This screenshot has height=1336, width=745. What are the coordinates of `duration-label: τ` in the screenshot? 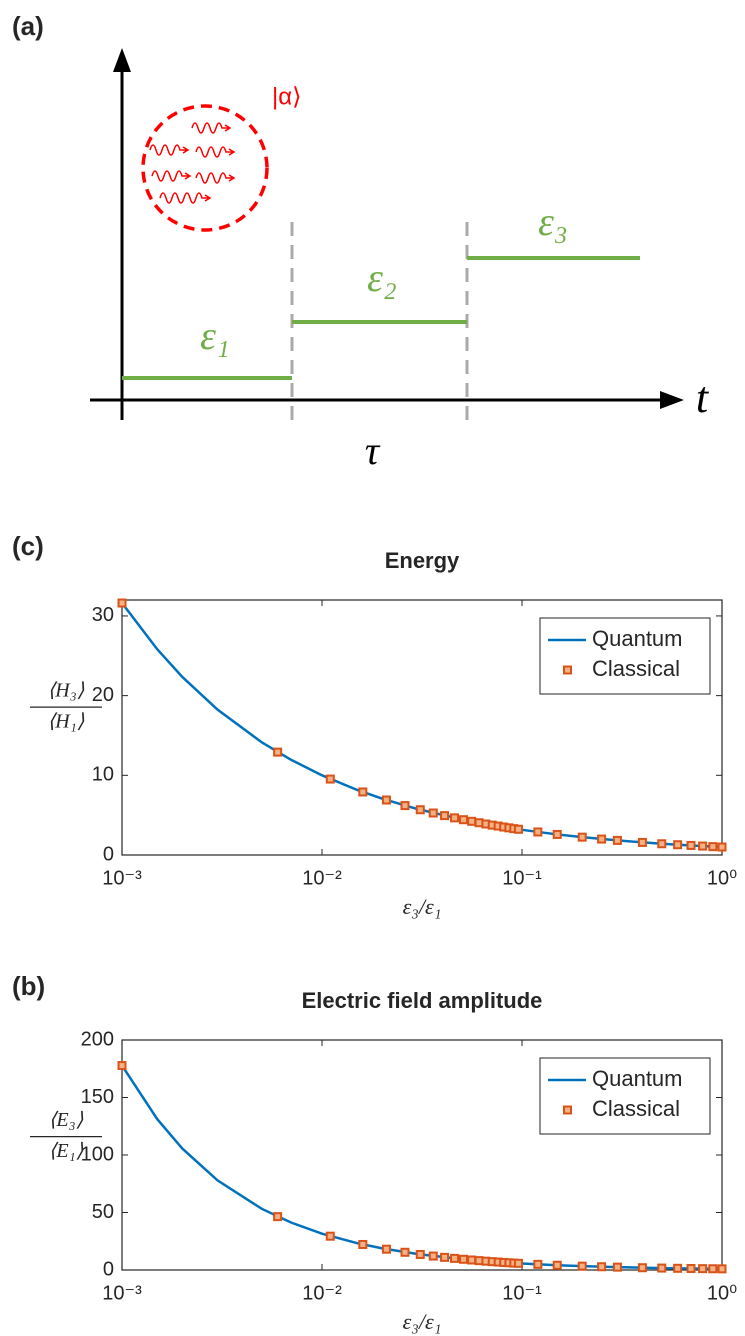 It's located at (373, 450).